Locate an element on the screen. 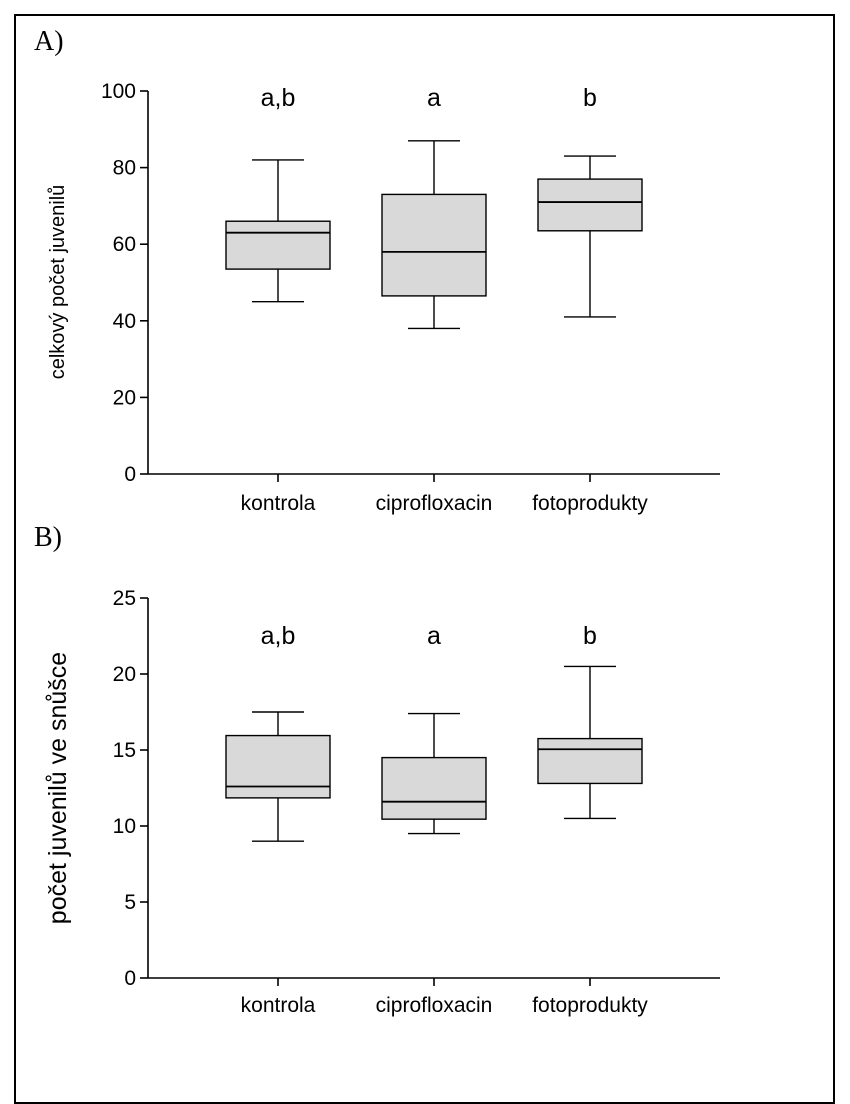  y-axis-label: počet juvenilů ve snůšce is located at coordinates (58, 788).